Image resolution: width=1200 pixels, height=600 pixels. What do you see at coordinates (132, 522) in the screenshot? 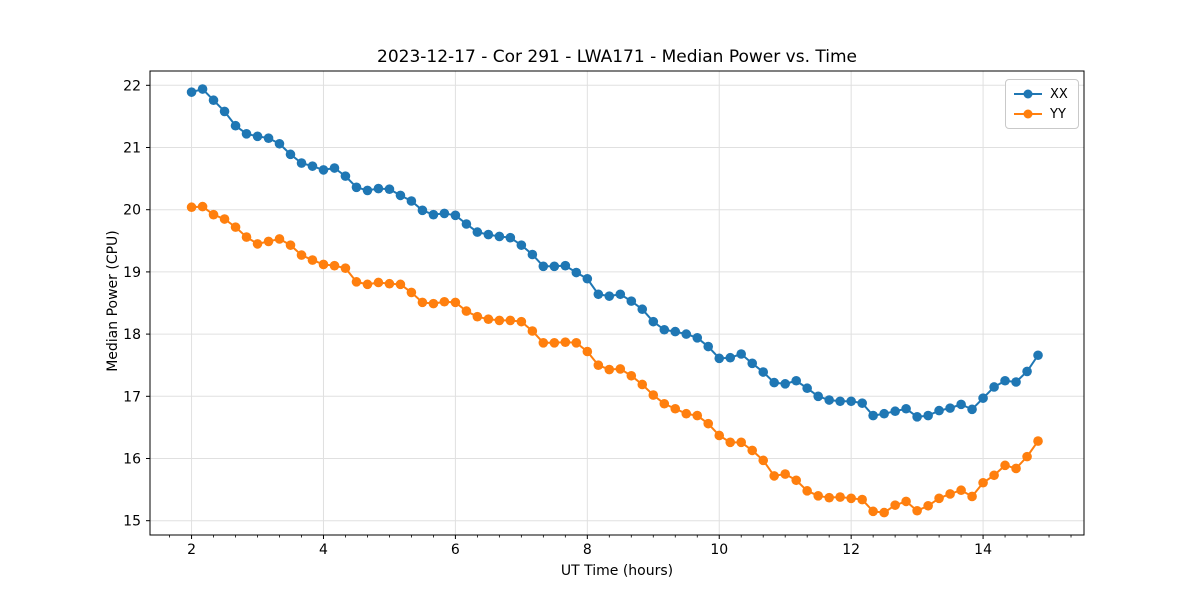
I see `y-tick-label: 15` at bounding box center [132, 522].